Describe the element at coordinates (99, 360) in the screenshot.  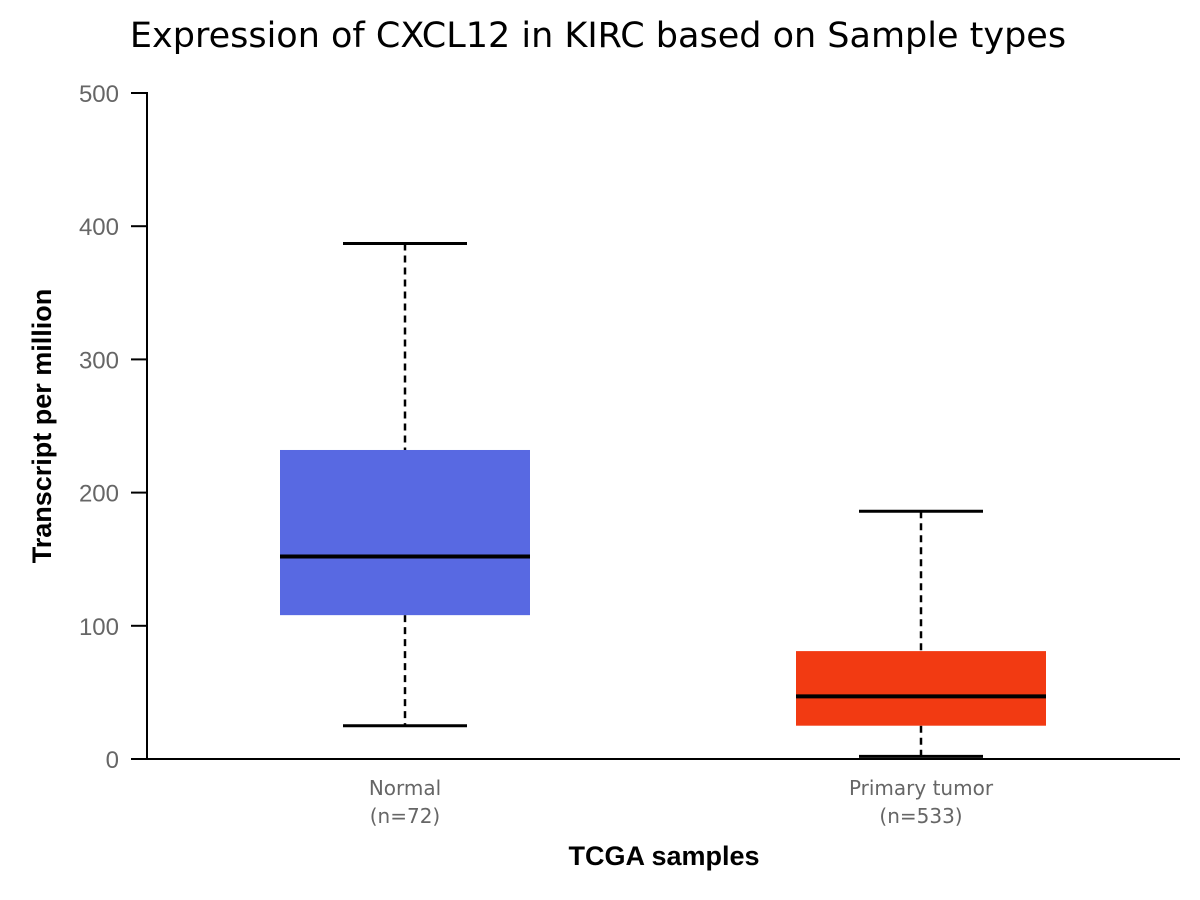
I see `y-tick-label: 300` at that location.